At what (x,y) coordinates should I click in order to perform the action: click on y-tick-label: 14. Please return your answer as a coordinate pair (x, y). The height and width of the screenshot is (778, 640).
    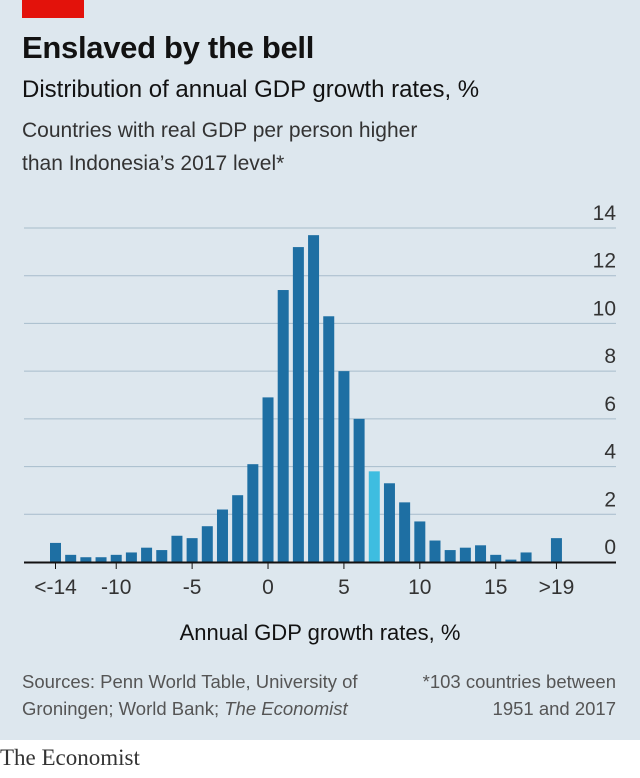
    Looking at the image, I should click on (605, 213).